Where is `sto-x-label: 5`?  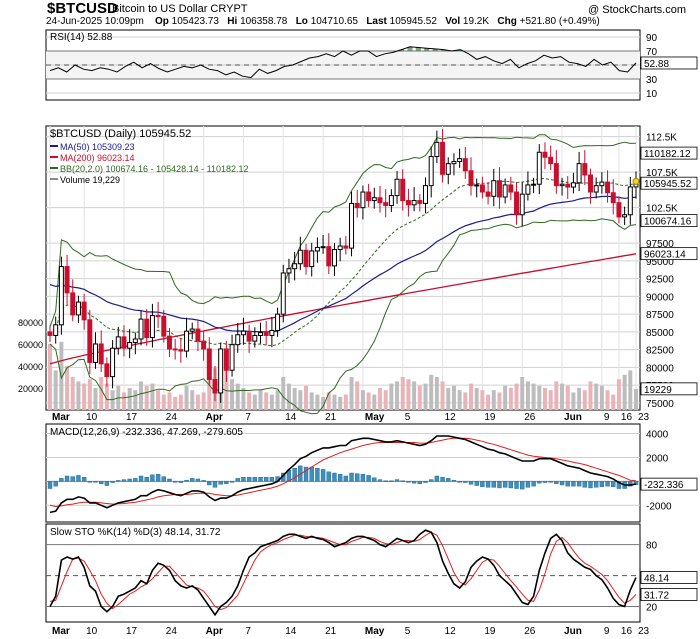 sto-x-label: 5 is located at coordinates (408, 631).